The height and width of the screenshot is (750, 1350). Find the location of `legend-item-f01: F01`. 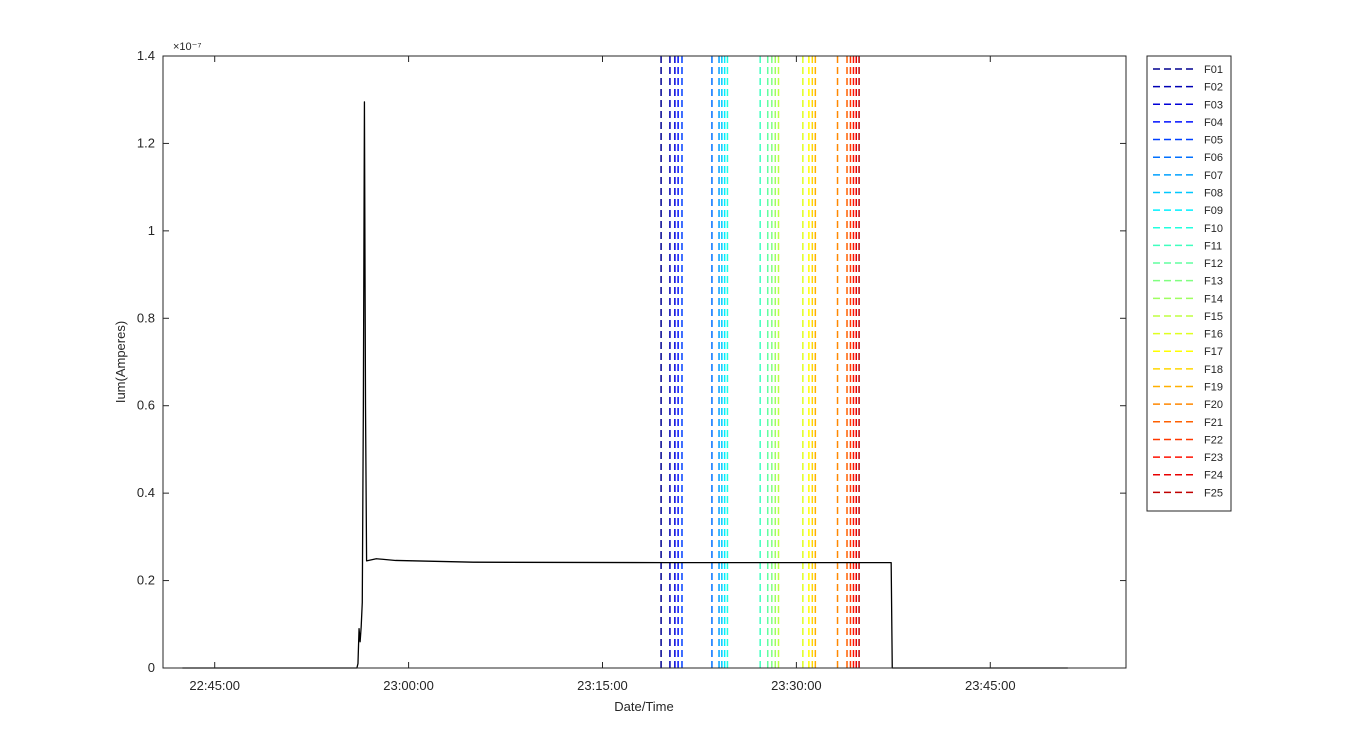

legend-item-f01: F01 is located at coordinates (1188, 70).